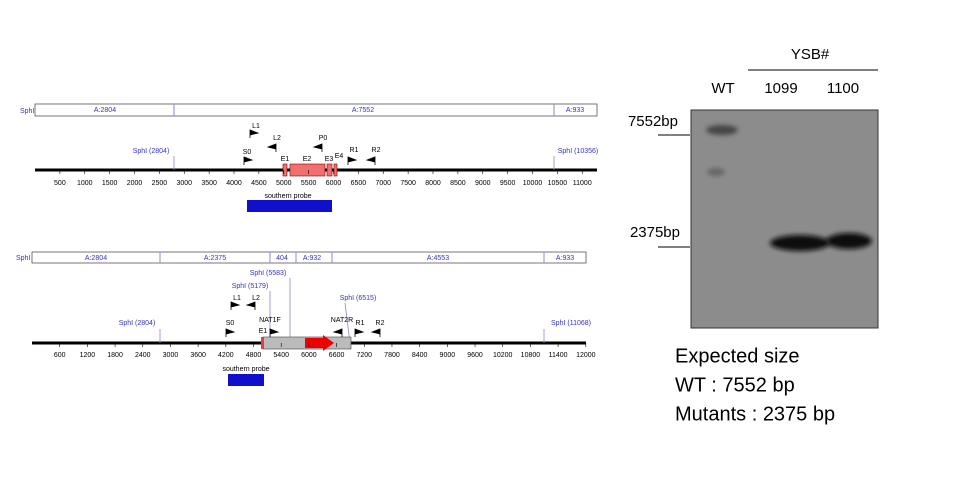 The height and width of the screenshot is (480, 960). I want to click on tick-label: 11000, so click(582, 183).